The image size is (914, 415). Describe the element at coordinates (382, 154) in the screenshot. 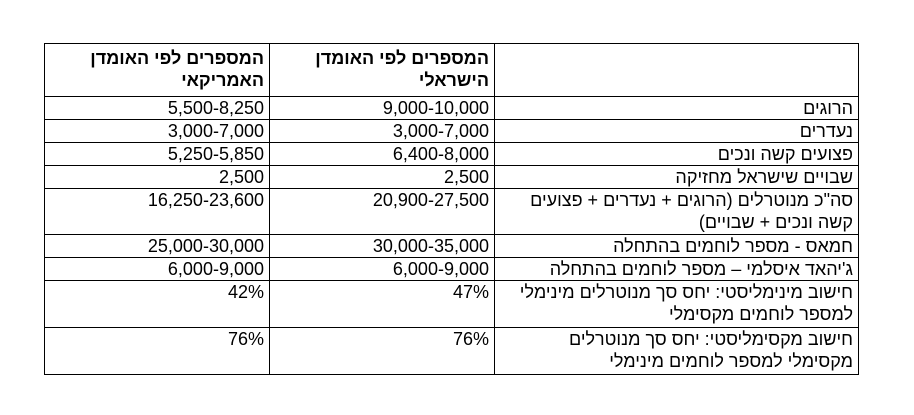

I see `israeli-value: 6,400-8,000` at that location.